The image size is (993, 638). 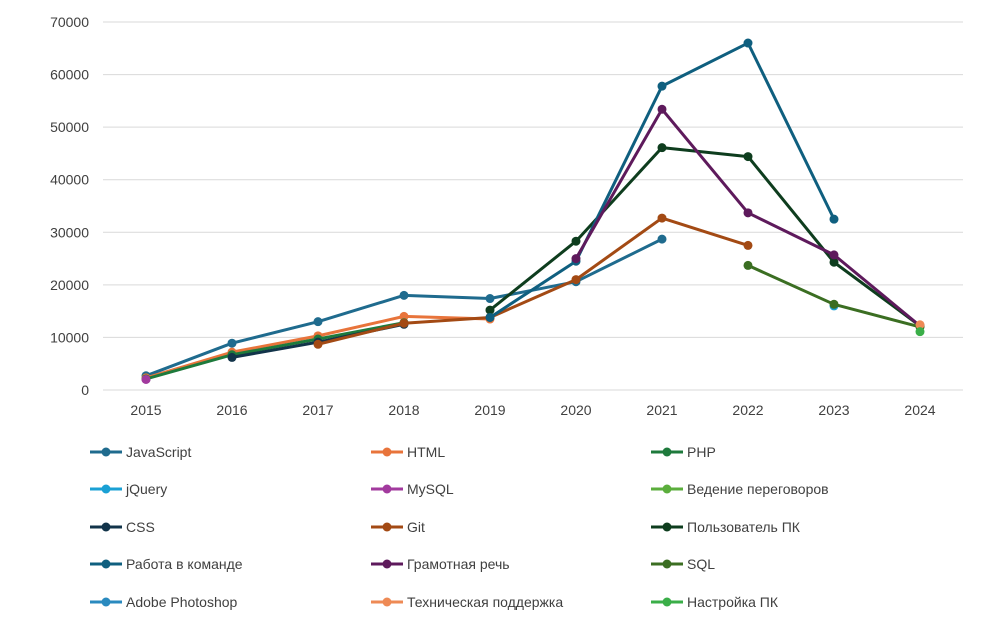 What do you see at coordinates (397, 527) in the screenshot?
I see `legend-item: Git` at bounding box center [397, 527].